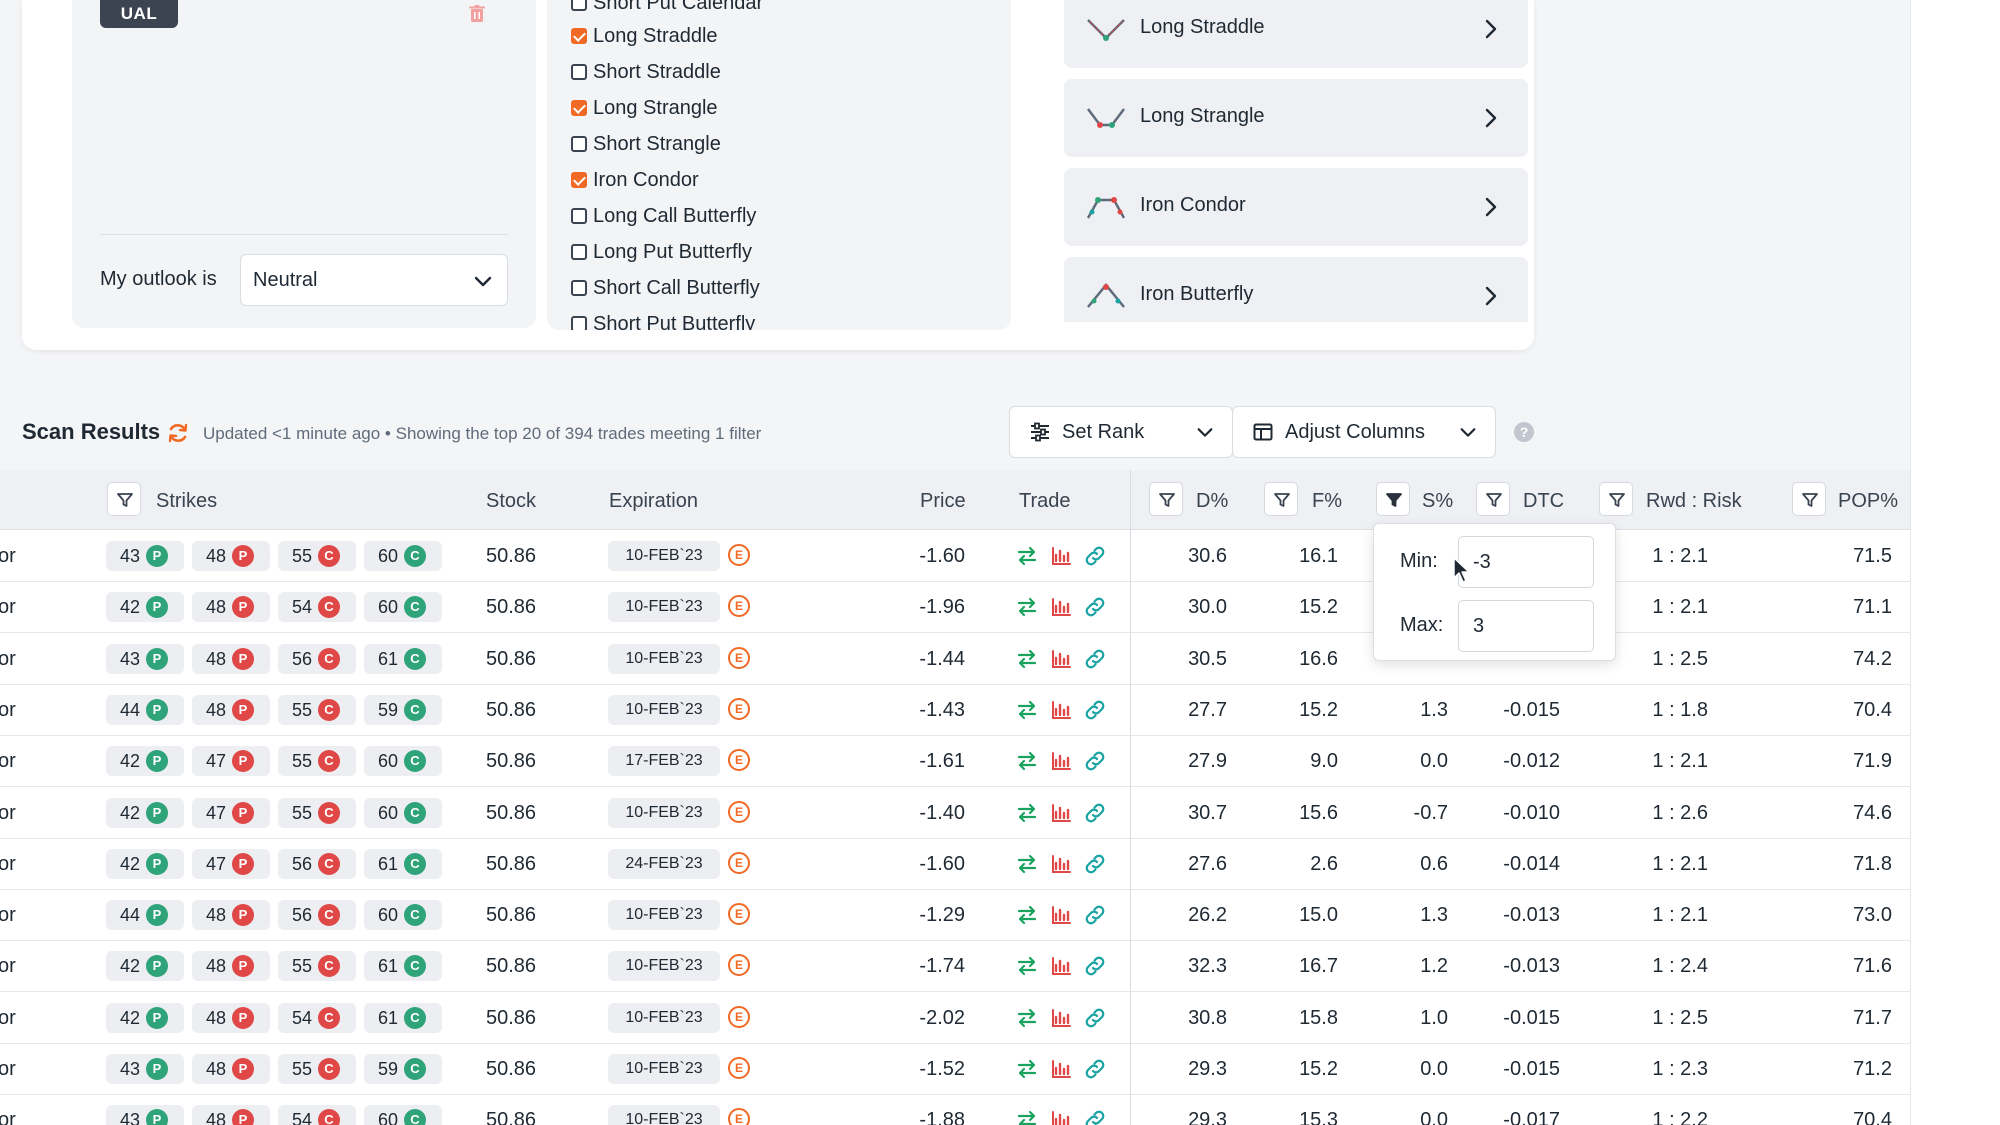 This screenshot has height=1125, width=2000. I want to click on f-filter-button, so click(1281, 499).